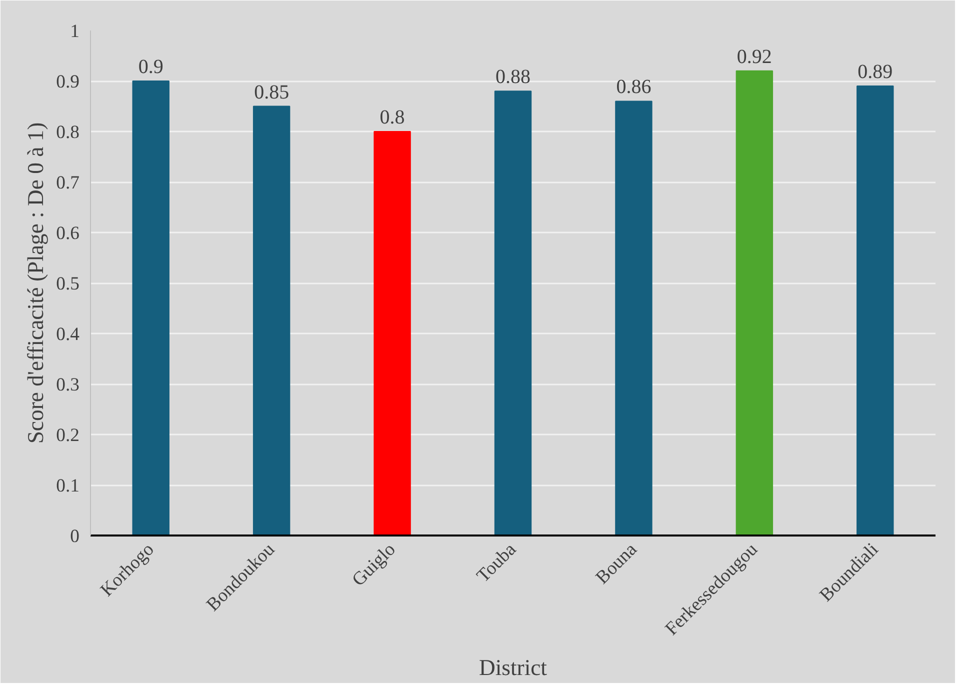  Describe the element at coordinates (68, 385) in the screenshot. I see `y-tick-label: 0.3` at that location.